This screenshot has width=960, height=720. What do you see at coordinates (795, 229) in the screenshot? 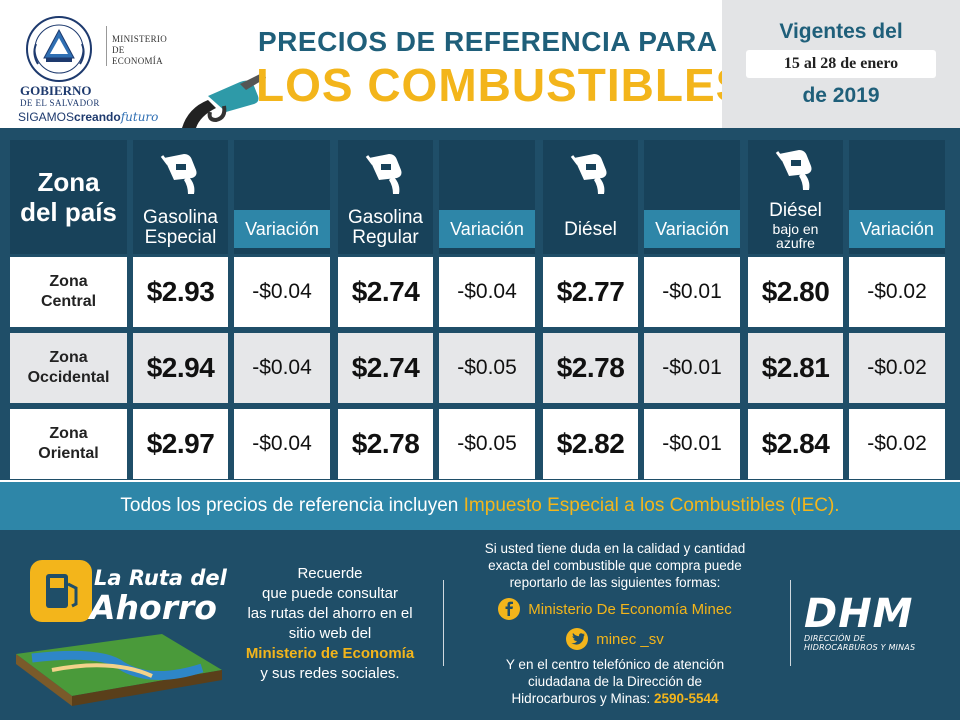
I see `fuel-label-line2: bajo en` at bounding box center [795, 229].